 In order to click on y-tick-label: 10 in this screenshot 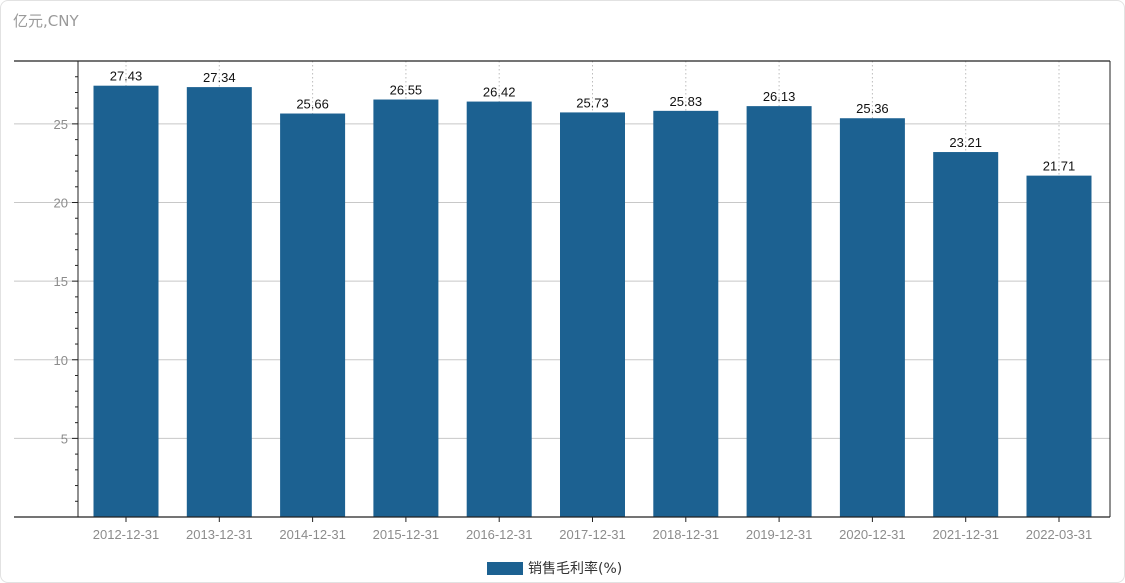, I will do `click(61, 360)`.